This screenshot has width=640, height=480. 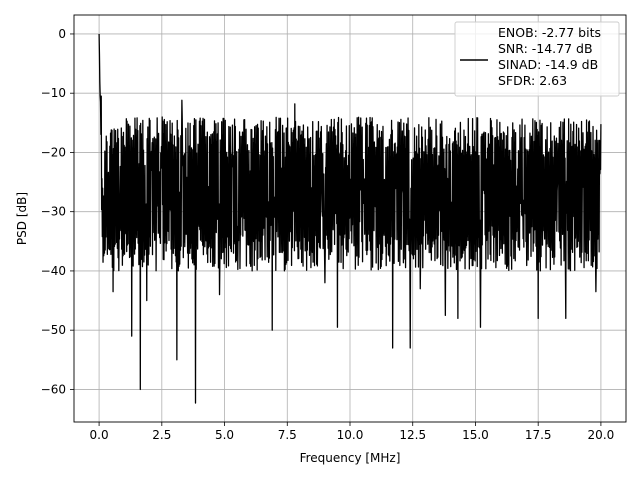 What do you see at coordinates (53, 212) in the screenshot?
I see `y-tick-label: −30` at bounding box center [53, 212].